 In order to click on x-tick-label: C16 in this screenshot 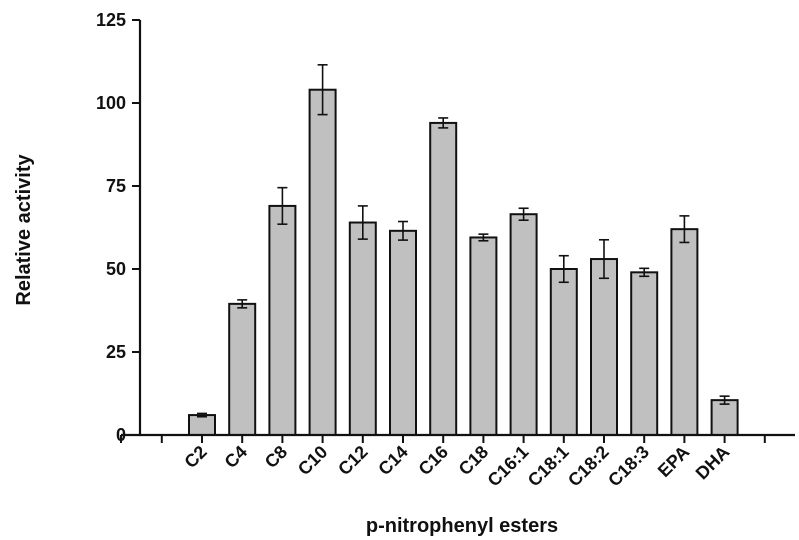, I will do `click(433, 460)`.